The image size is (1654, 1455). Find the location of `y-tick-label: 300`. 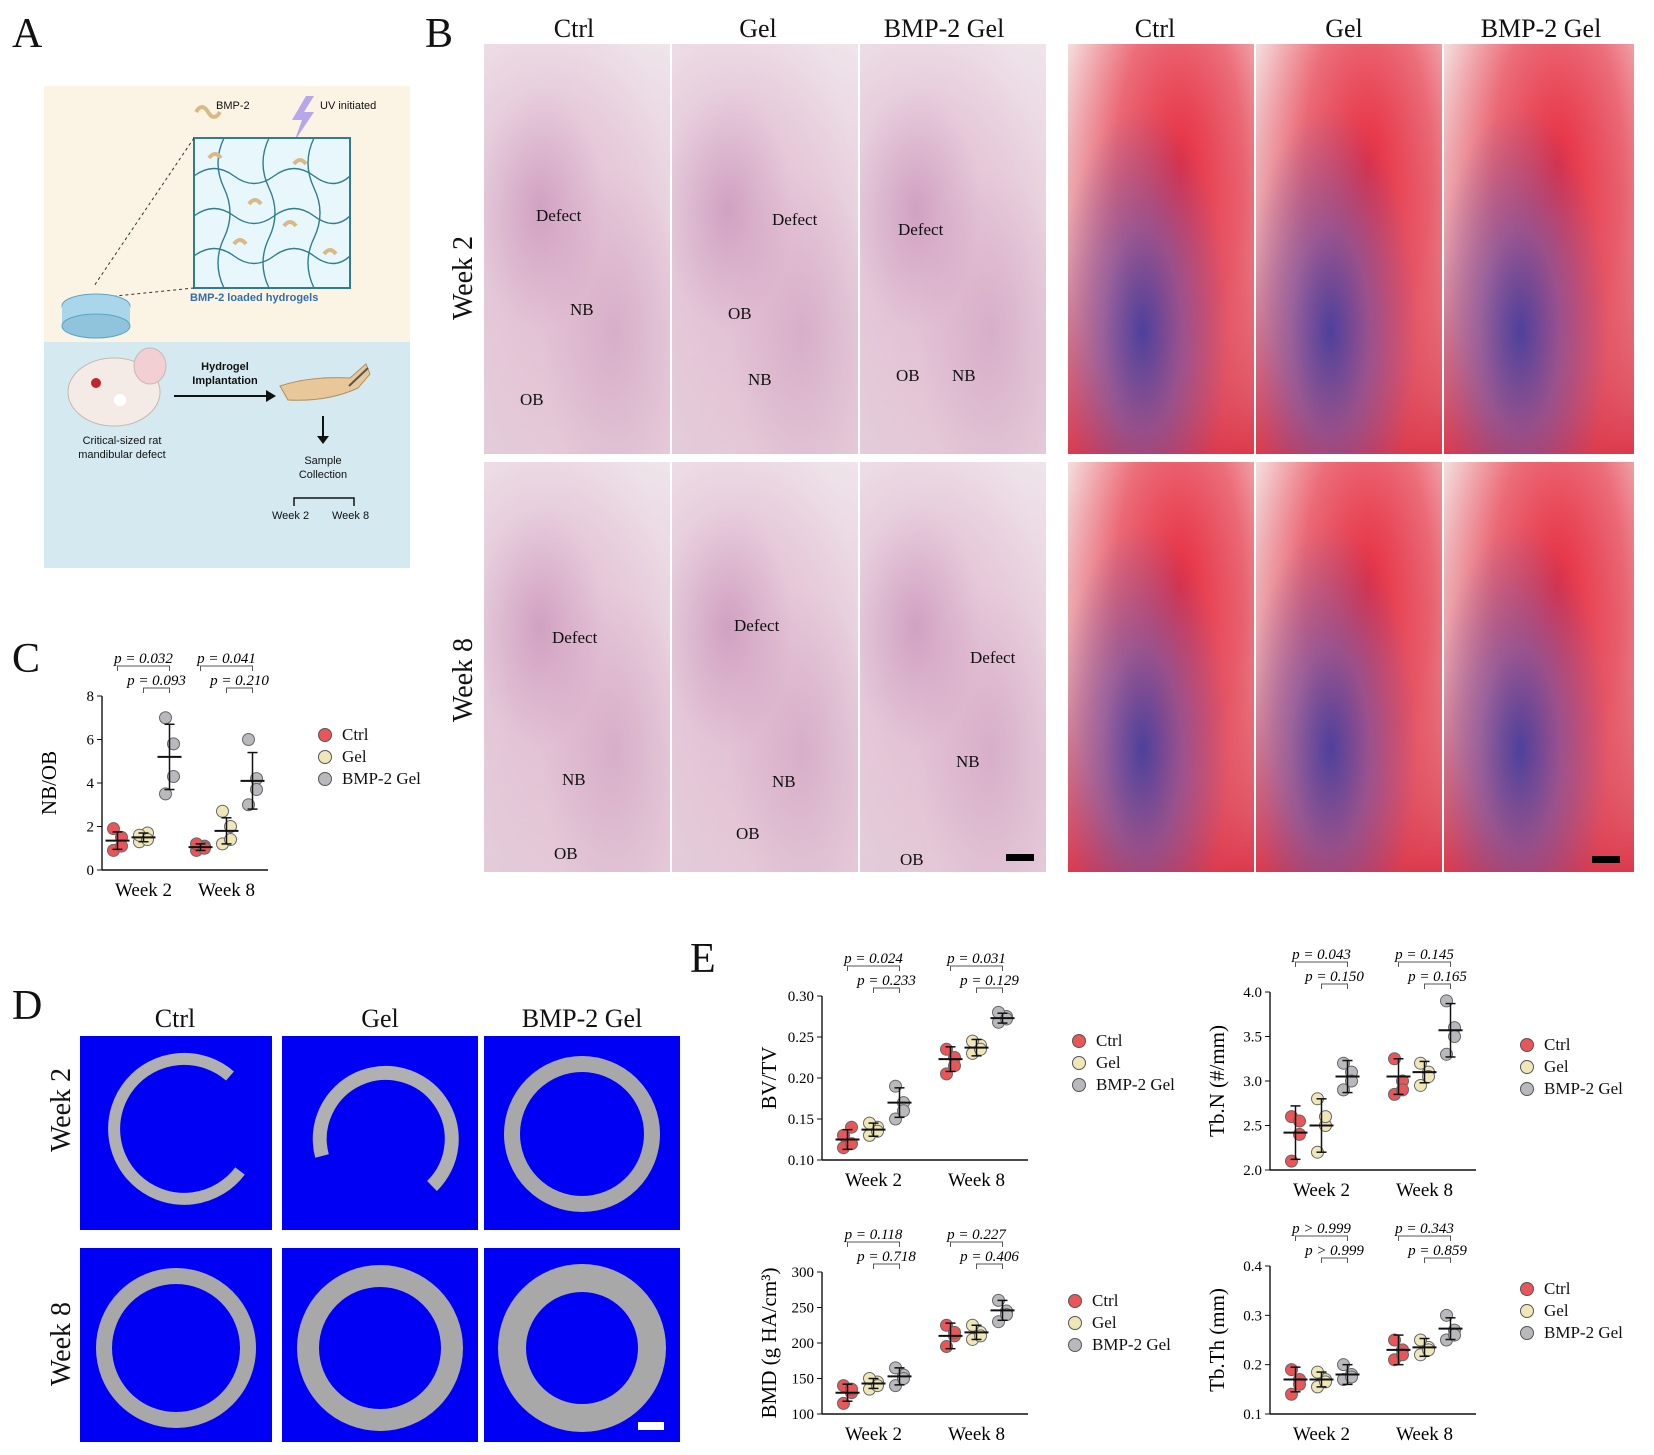

y-tick-label: 300 is located at coordinates (803, 1273).